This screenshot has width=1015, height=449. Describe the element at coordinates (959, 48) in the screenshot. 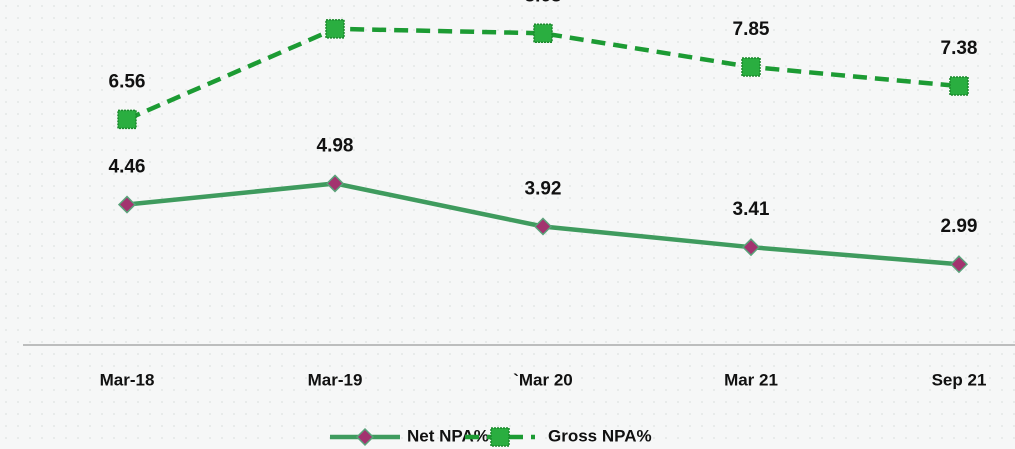

I see `data-label: 7.38` at that location.